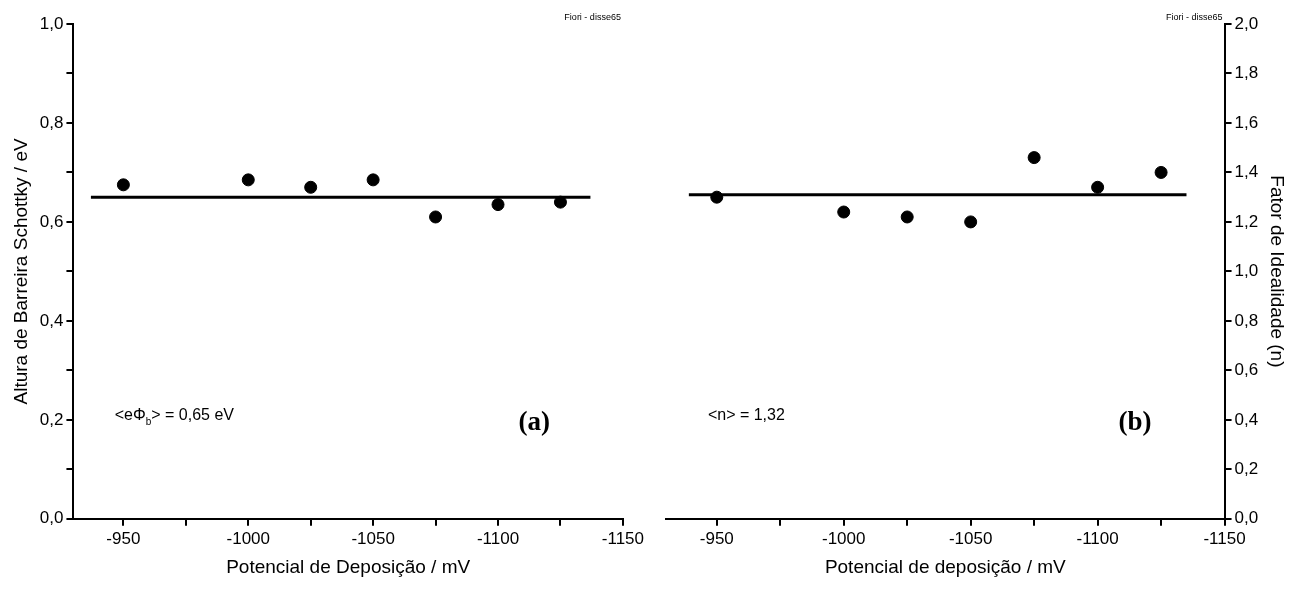  I want to click on x-axis-title: Potencial de Deposição / mV, so click(348, 566).